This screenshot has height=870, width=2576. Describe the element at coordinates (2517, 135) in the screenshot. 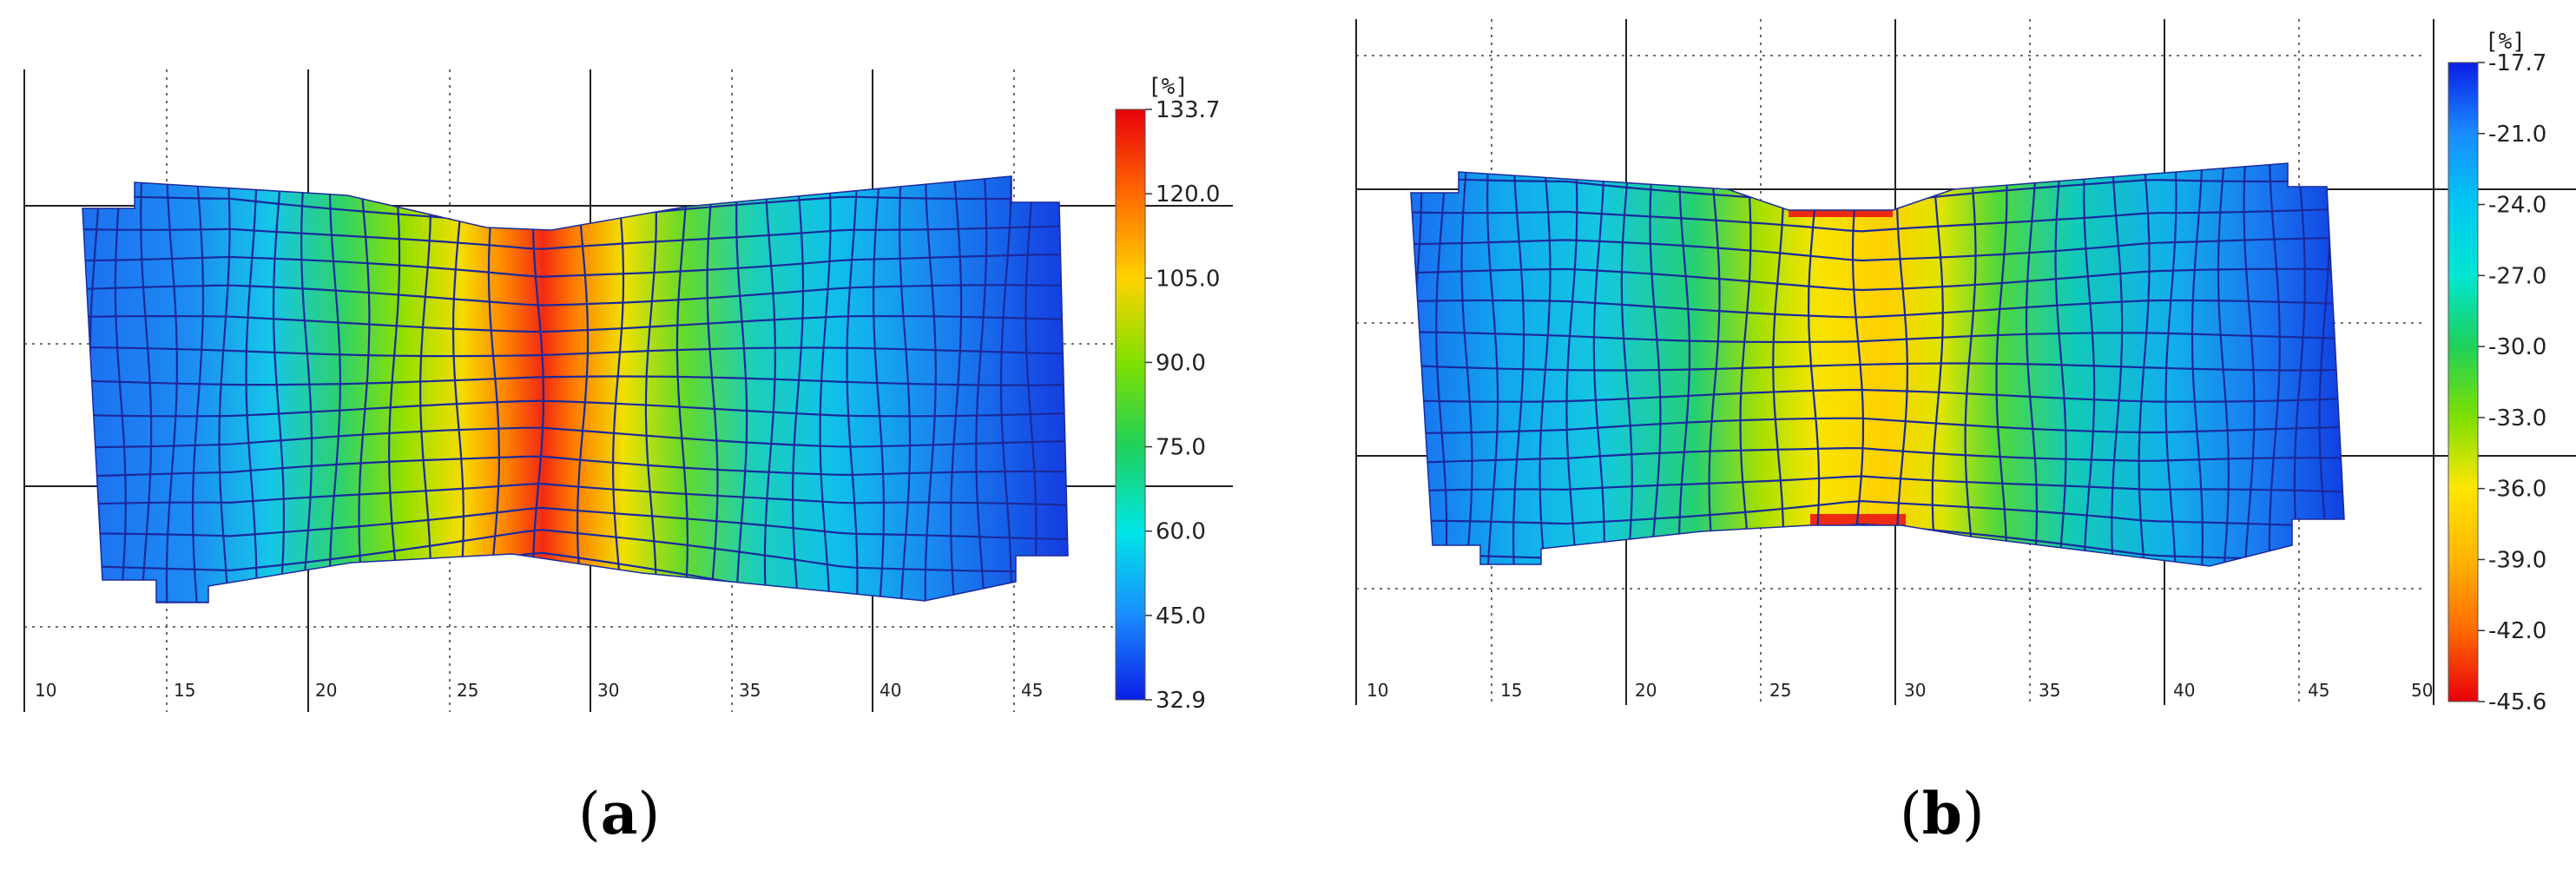

I see `colorbar-tick-label: -21.0` at that location.